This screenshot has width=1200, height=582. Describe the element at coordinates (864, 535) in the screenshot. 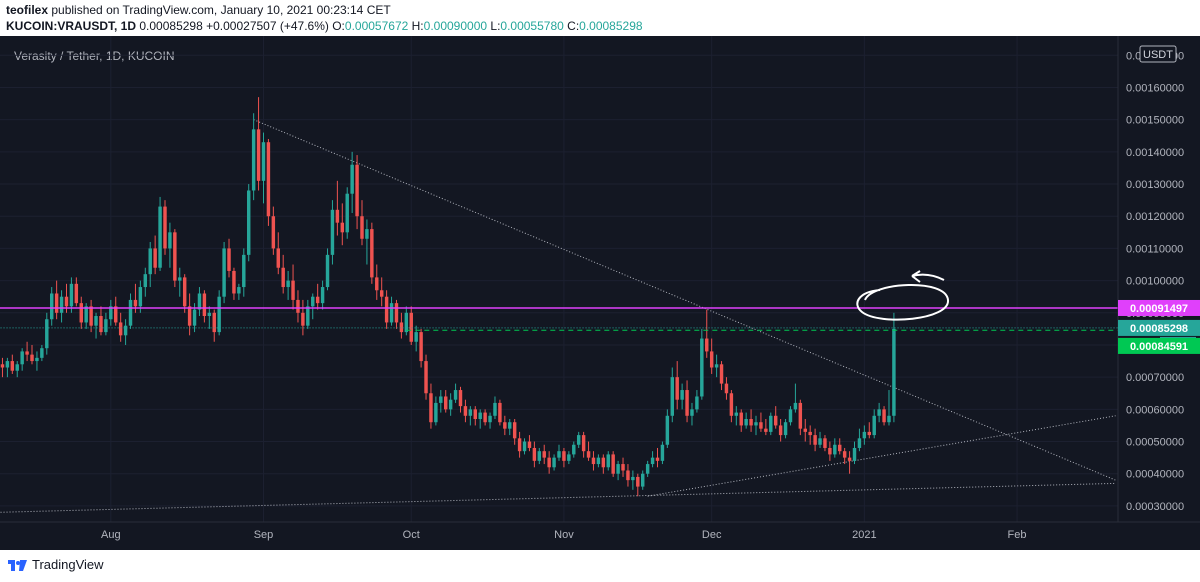

I see `time-tick-label: 2021` at that location.